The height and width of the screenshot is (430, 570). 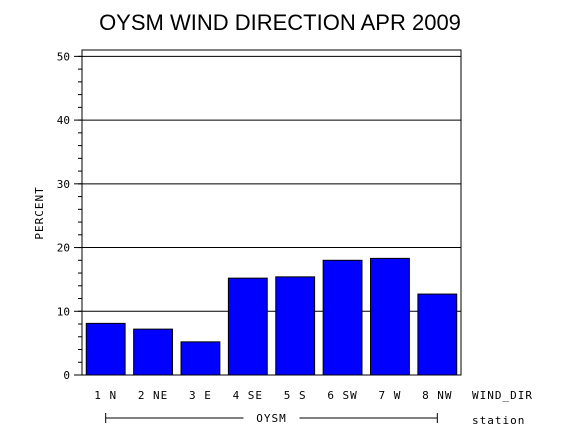 What do you see at coordinates (342, 395) in the screenshot?
I see `x-tick-label: 6 SW` at bounding box center [342, 395].